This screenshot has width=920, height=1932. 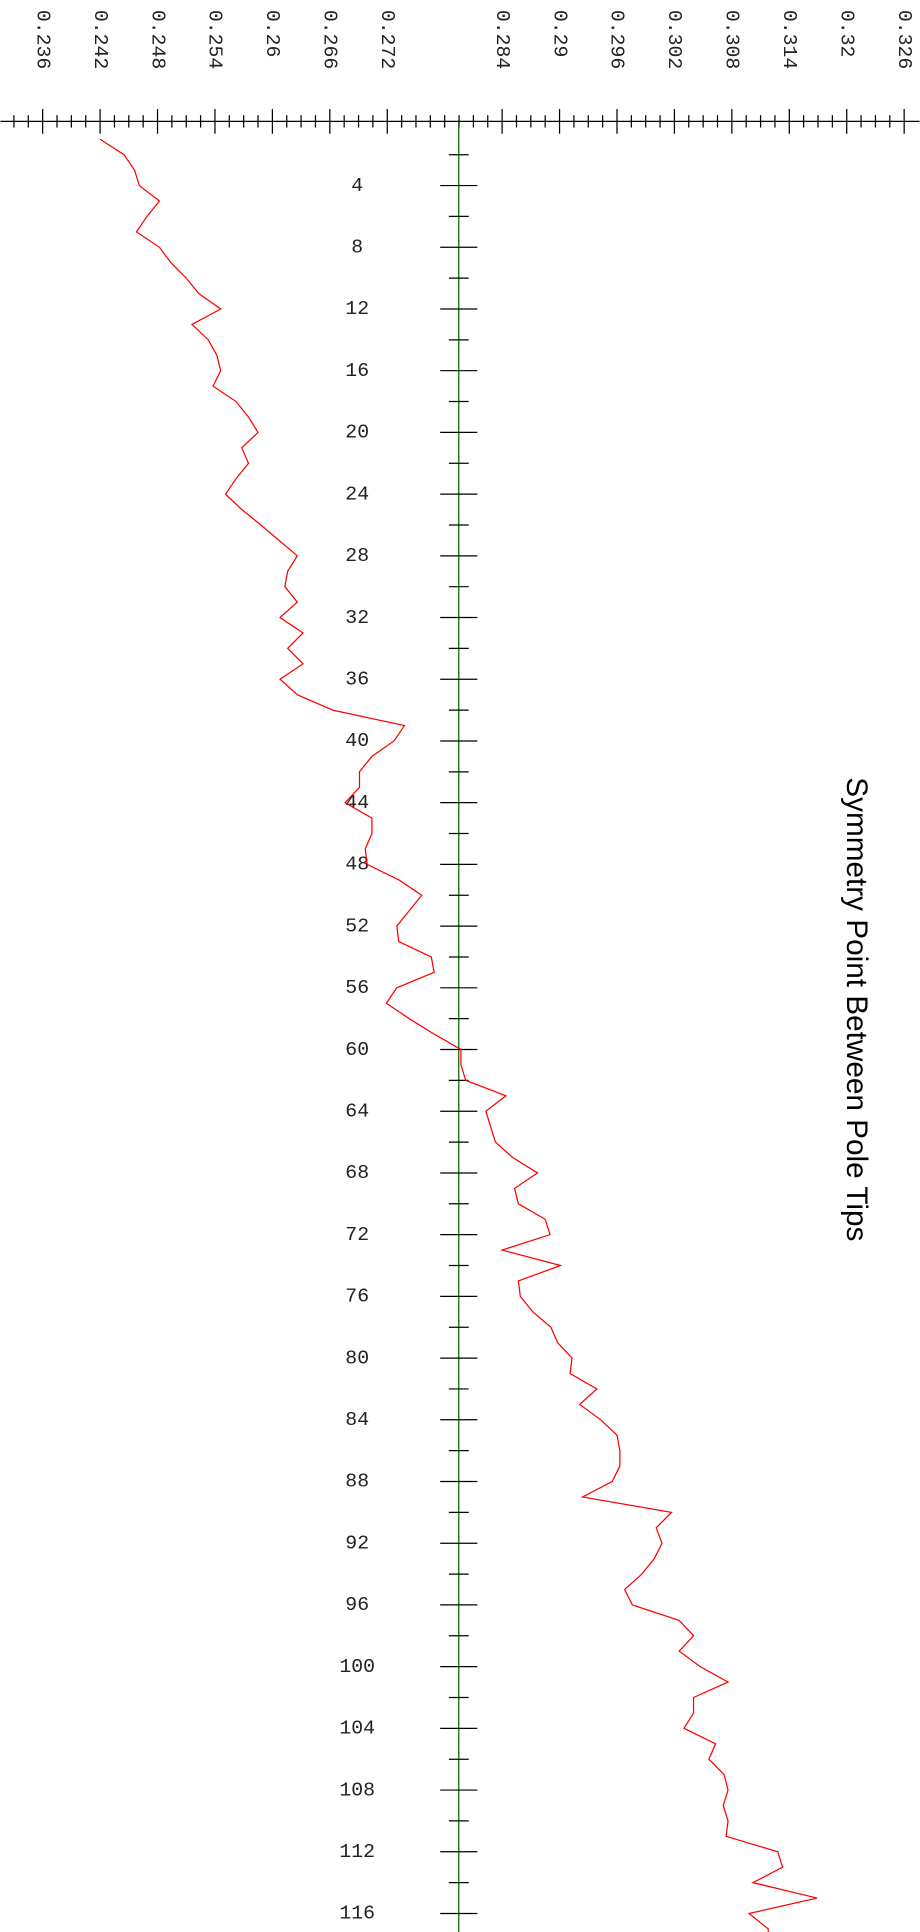 What do you see at coordinates (357, 741) in the screenshot?
I see `index-tick-label: 40` at bounding box center [357, 741].